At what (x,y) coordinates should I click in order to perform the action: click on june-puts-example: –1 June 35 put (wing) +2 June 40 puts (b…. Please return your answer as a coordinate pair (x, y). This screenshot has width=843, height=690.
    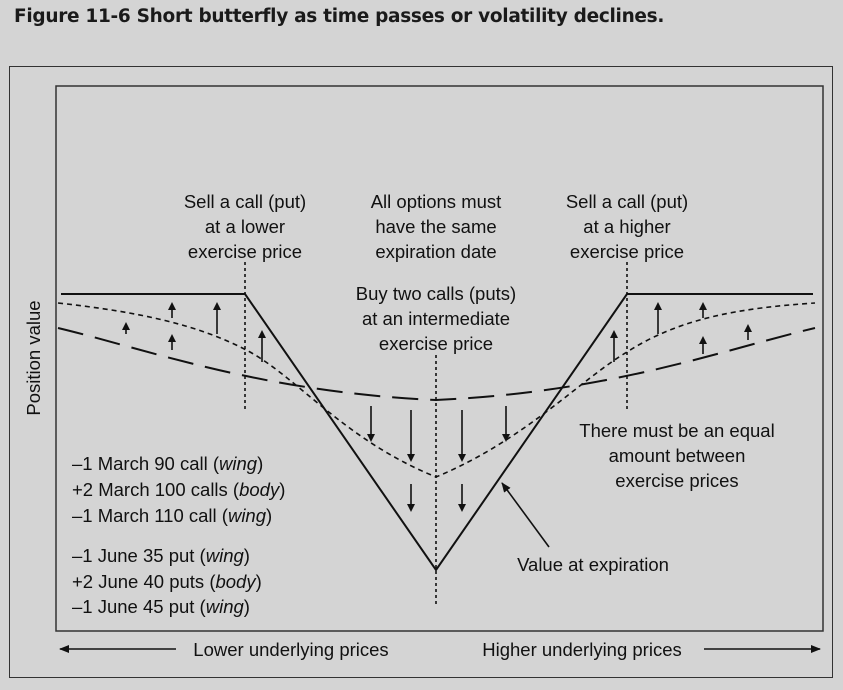
    Looking at the image, I should click on (167, 581).